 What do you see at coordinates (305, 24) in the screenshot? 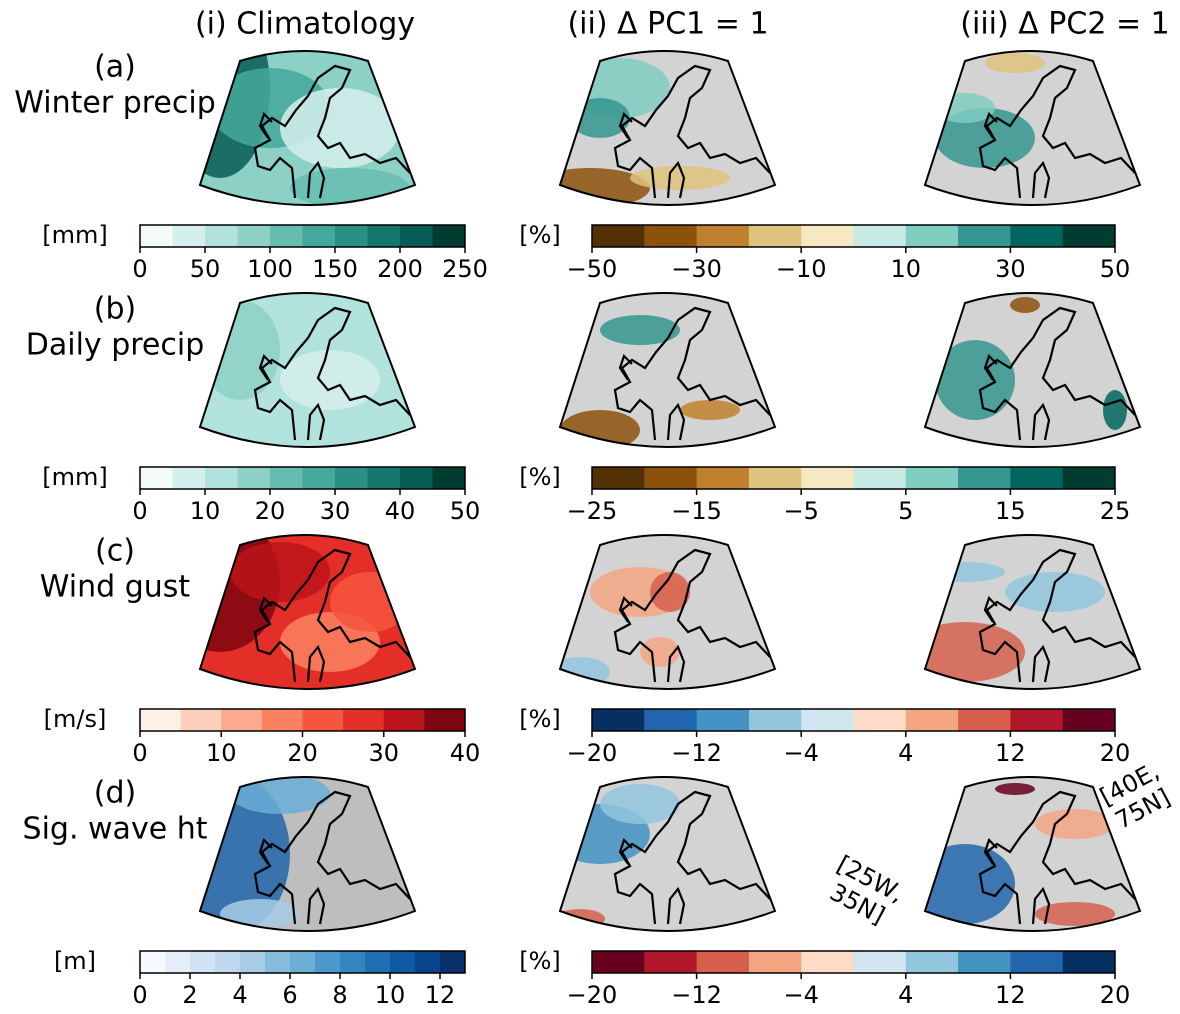
I see `column-header: (i) Climatology` at bounding box center [305, 24].